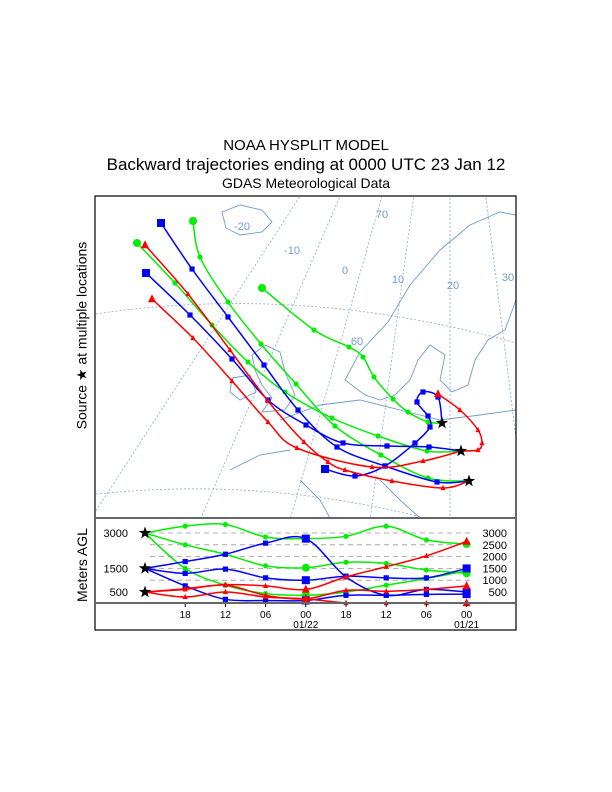  What do you see at coordinates (498, 593) in the screenshot?
I see `y-right-tick-label: 500` at bounding box center [498, 593].